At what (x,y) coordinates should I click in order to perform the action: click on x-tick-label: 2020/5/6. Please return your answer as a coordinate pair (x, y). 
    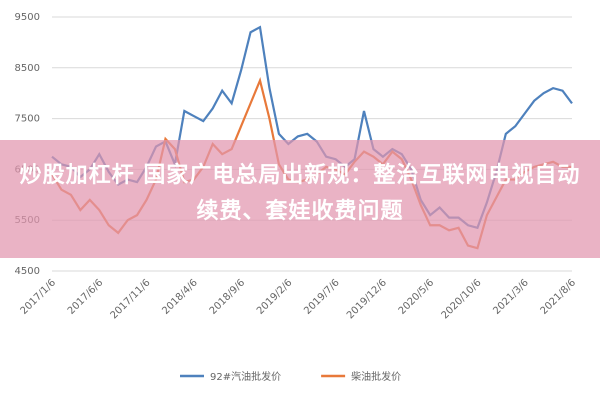
    Looking at the image, I should click on (417, 297).